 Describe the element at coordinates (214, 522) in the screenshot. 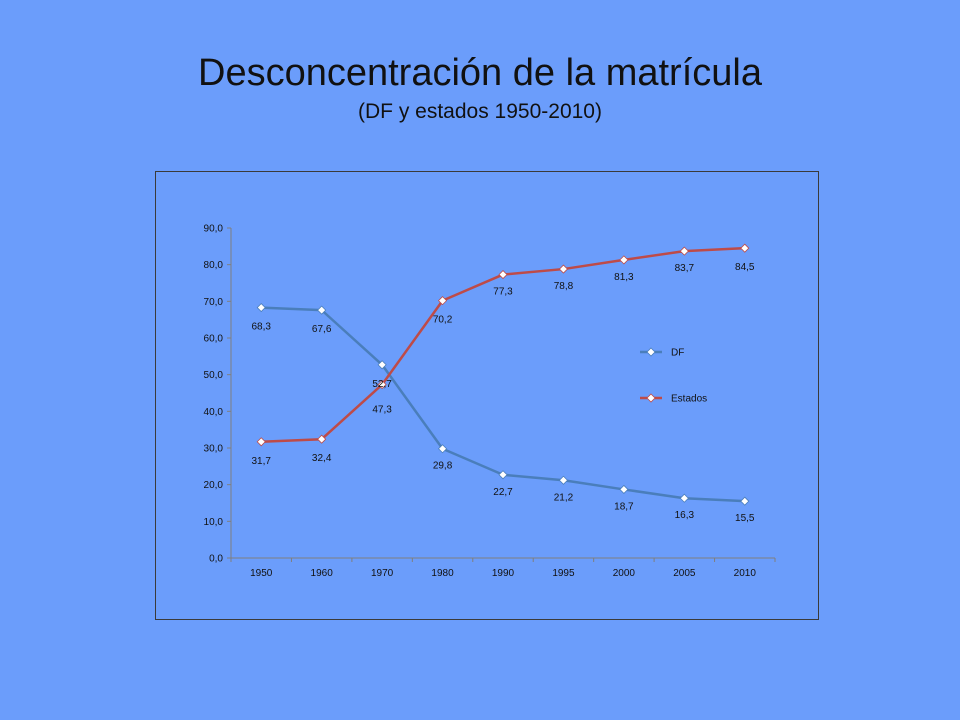

I see `y-tick-label: 10,0` at that location.